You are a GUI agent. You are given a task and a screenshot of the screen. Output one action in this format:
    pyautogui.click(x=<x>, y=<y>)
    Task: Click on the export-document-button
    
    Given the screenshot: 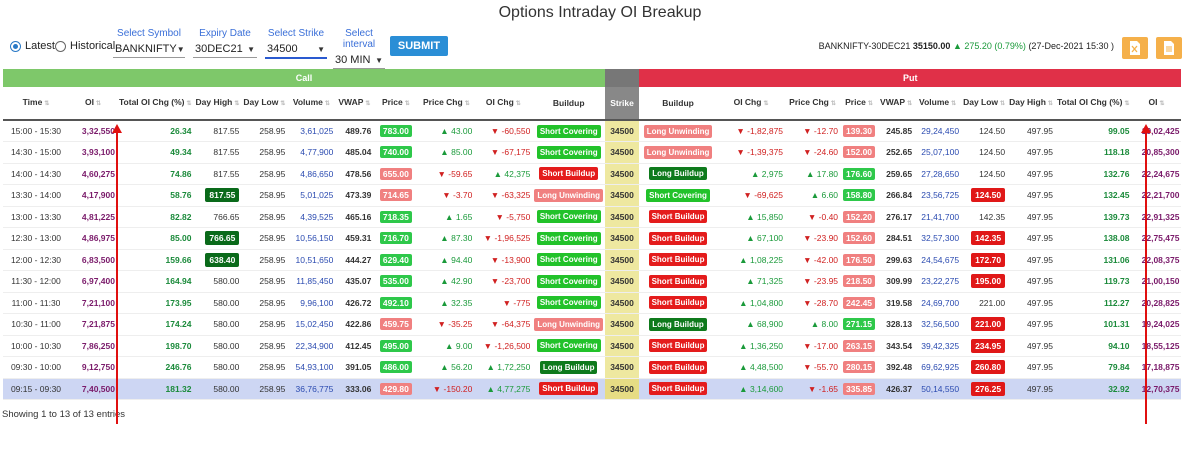 What is the action you would take?
    pyautogui.click(x=1169, y=48)
    